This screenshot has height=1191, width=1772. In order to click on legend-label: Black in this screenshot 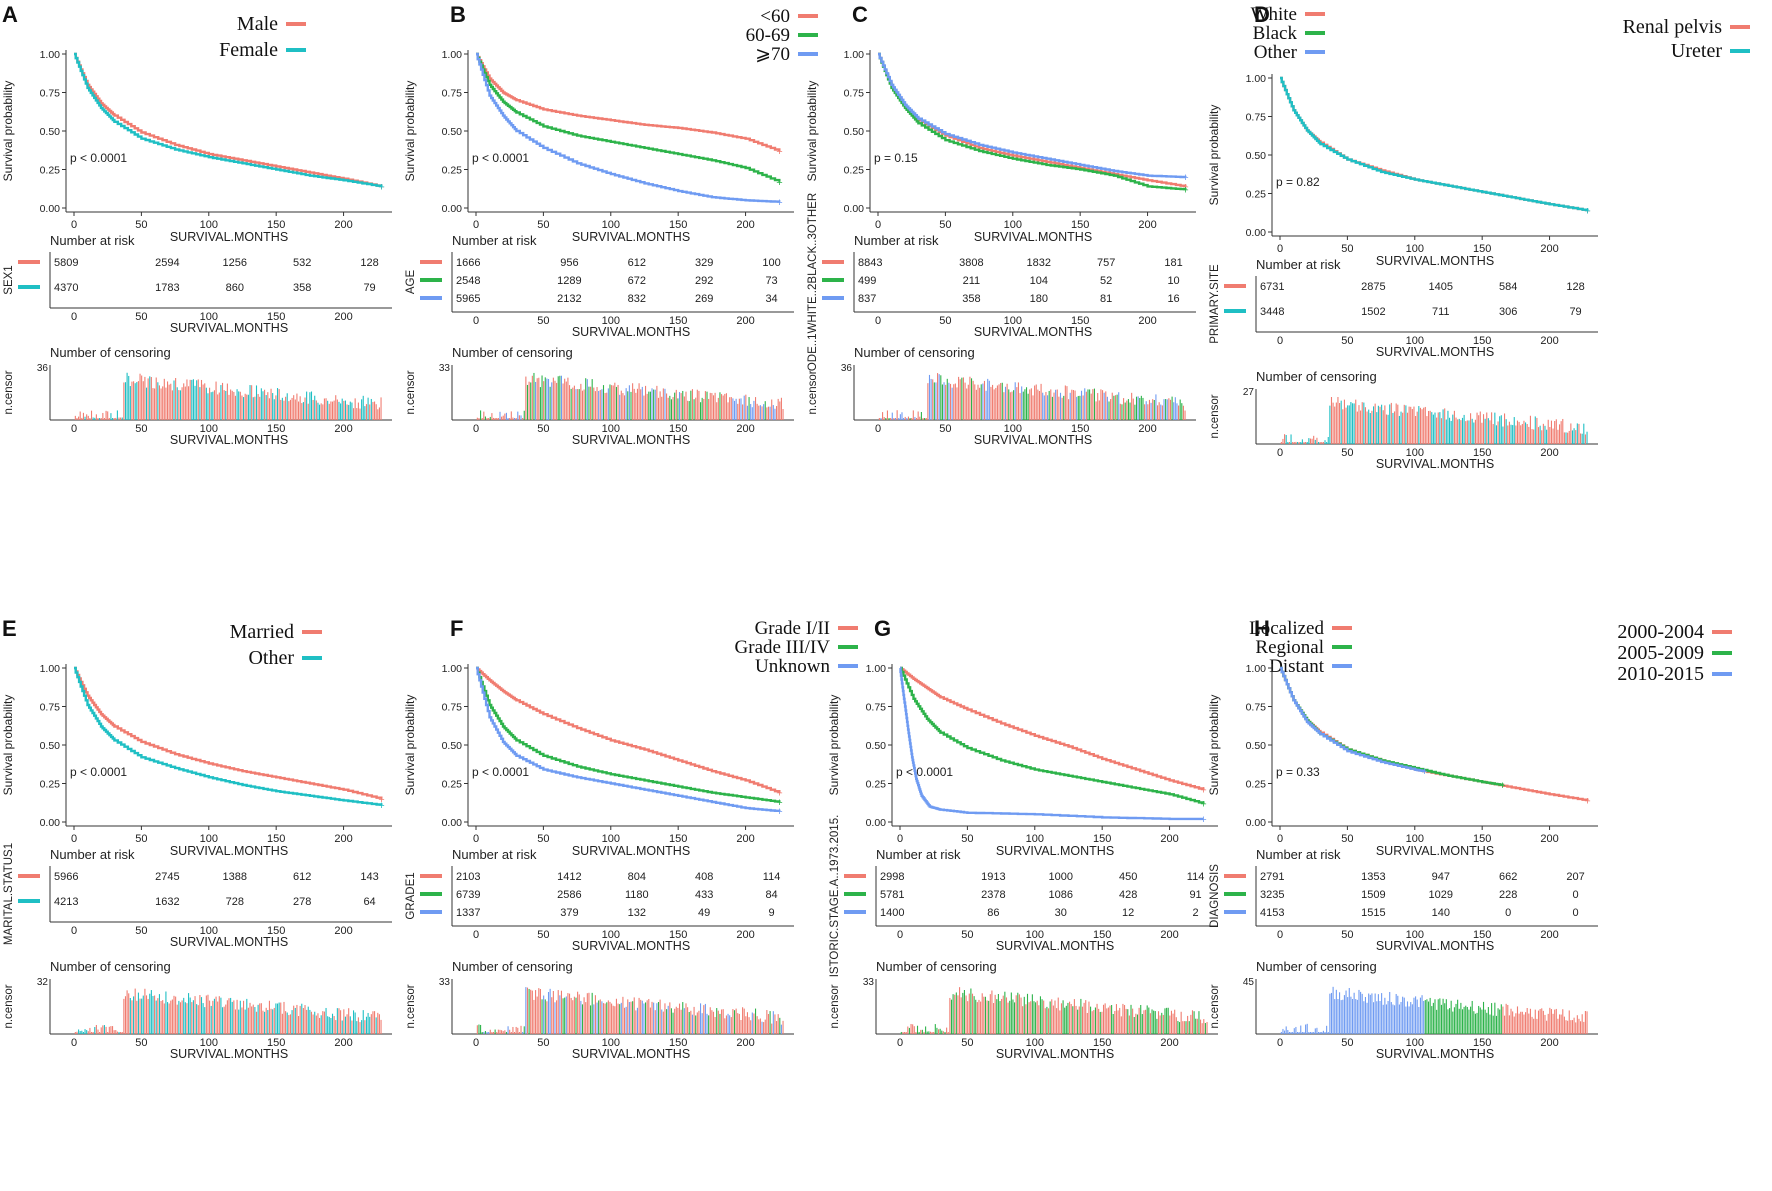, I will do `click(1275, 33)`.